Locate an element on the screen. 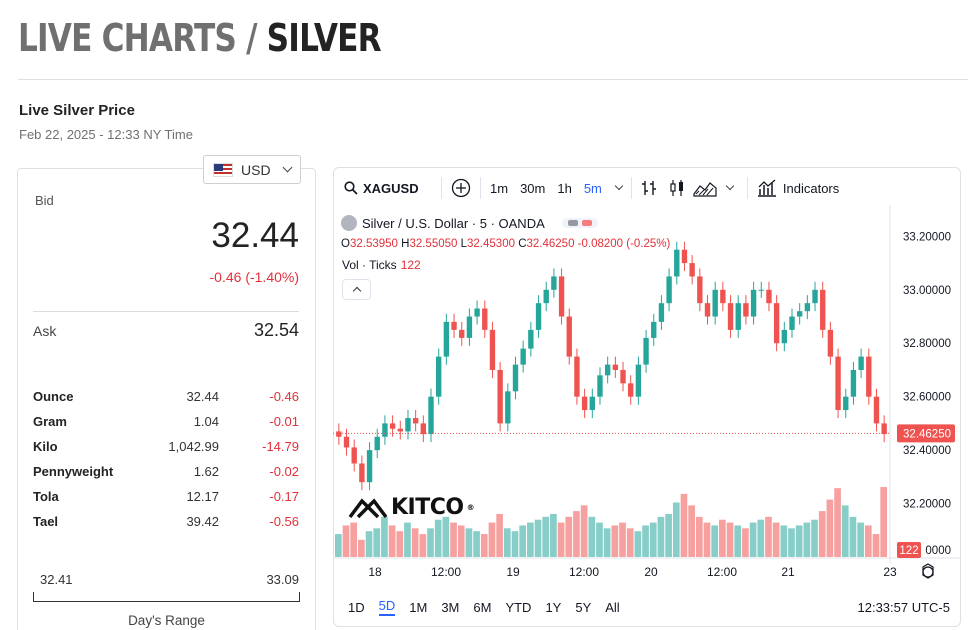 The image size is (968, 630). symbol-search: XAGUSD is located at coordinates (388, 188).